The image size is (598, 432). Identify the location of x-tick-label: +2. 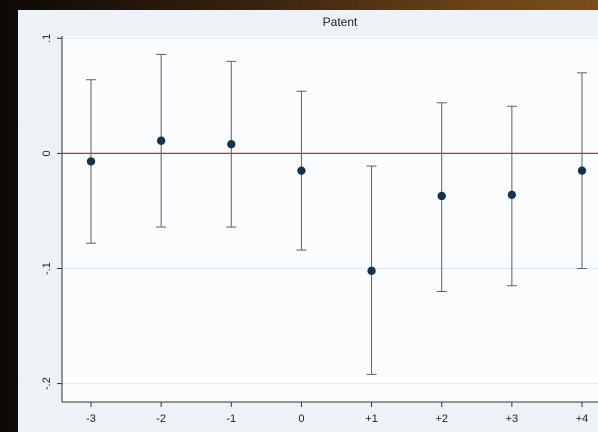
(441, 419).